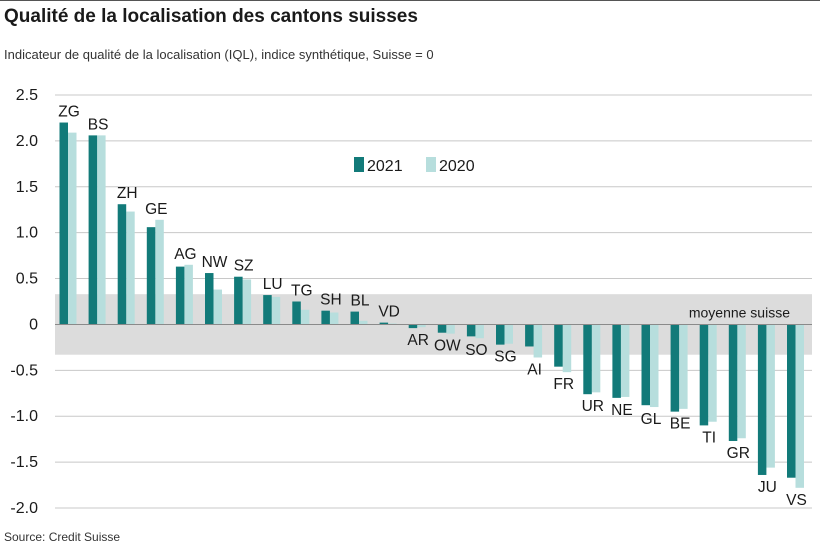  Describe the element at coordinates (244, 266) in the screenshot. I see `category-label-sz: SZ` at that location.